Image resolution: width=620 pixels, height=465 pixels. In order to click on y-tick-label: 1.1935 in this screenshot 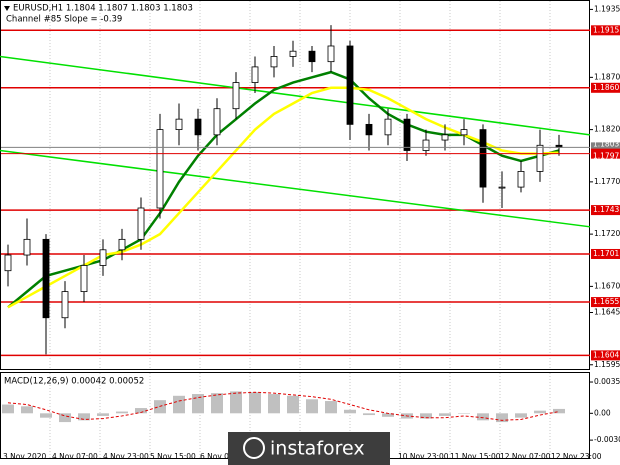, I will do `click(607, 8)`.